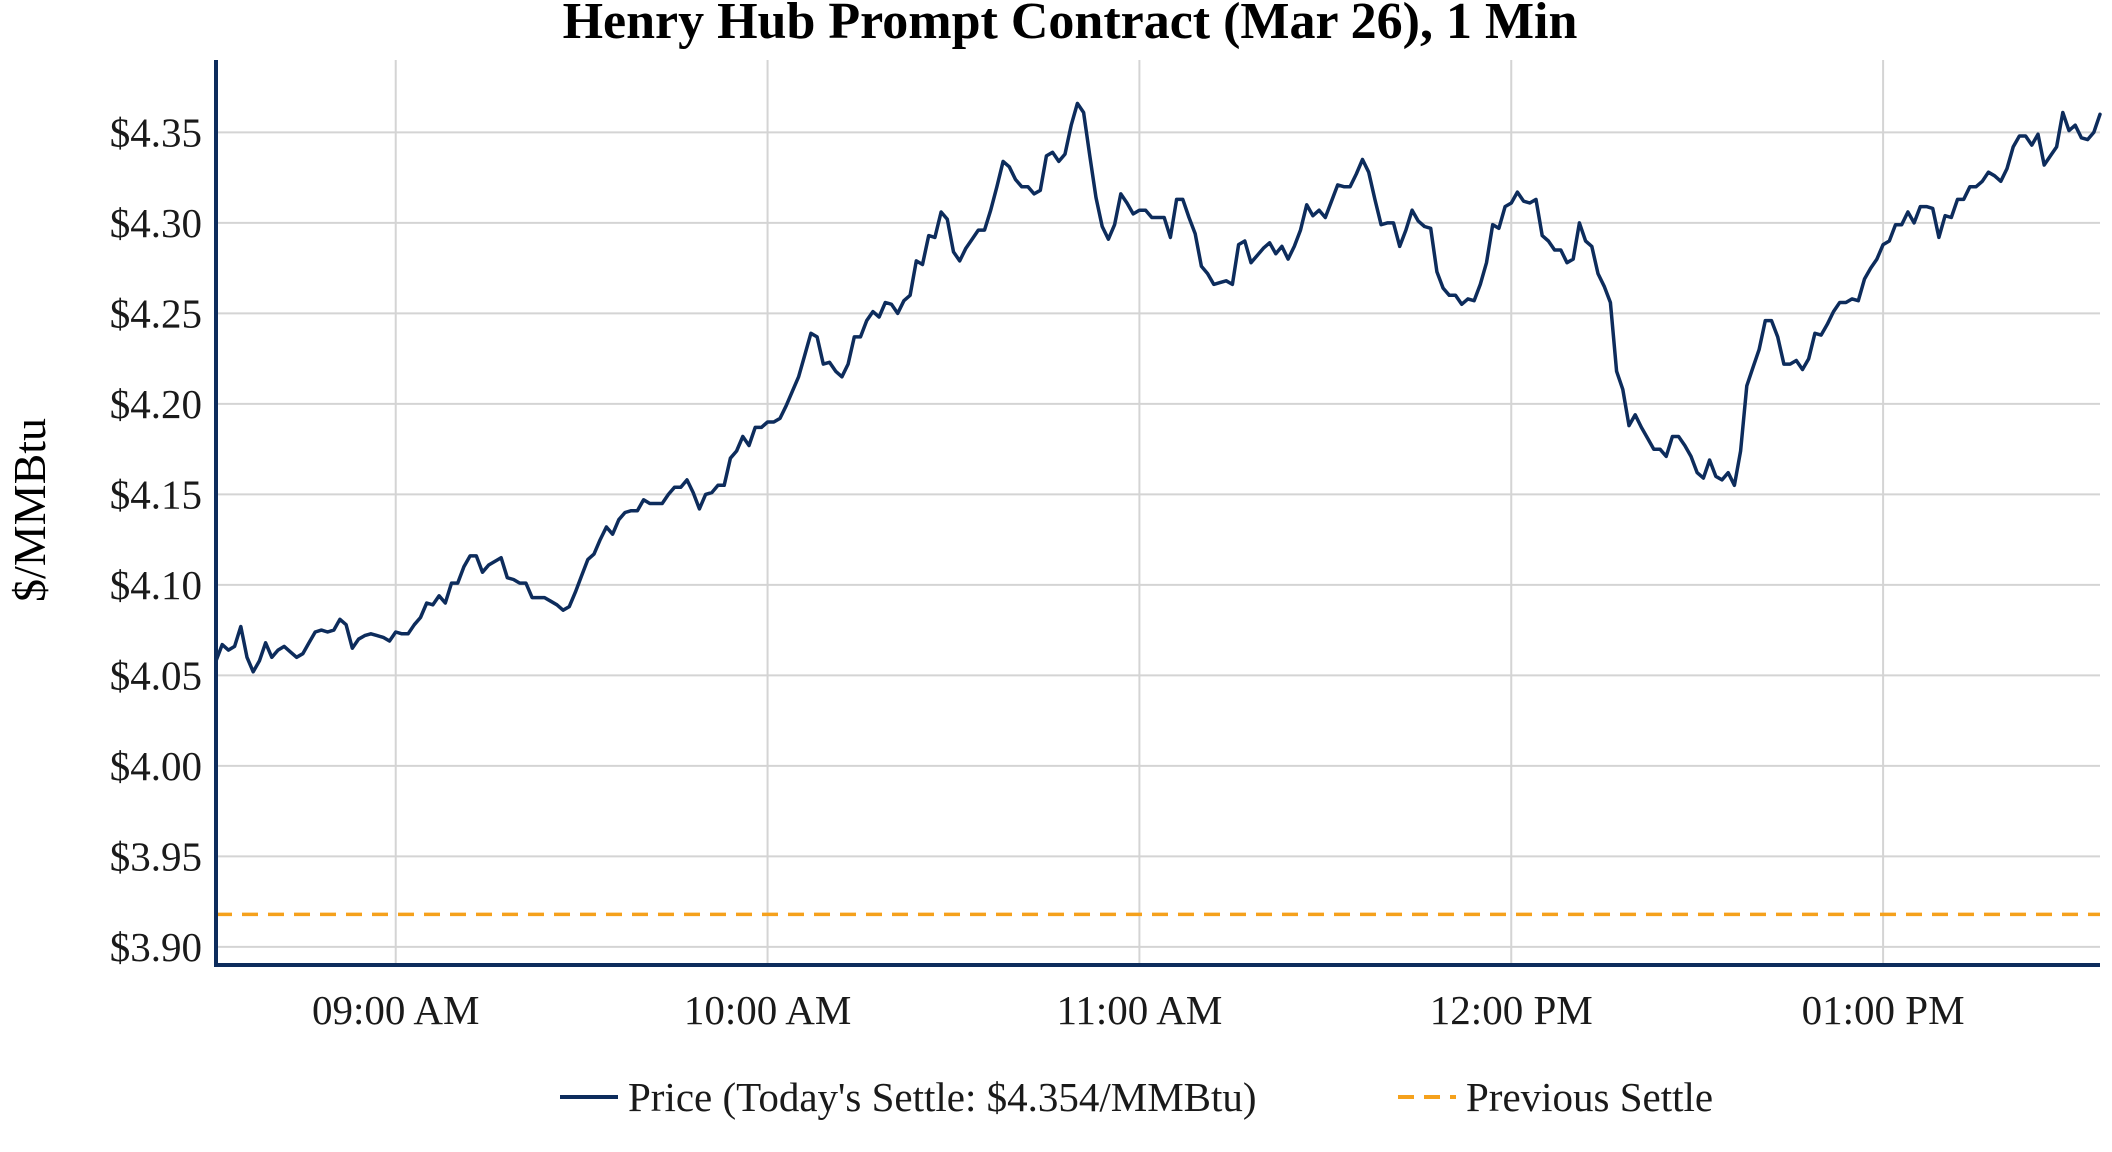  What do you see at coordinates (156, 585) in the screenshot?
I see `y-tick-label: $4.10` at bounding box center [156, 585].